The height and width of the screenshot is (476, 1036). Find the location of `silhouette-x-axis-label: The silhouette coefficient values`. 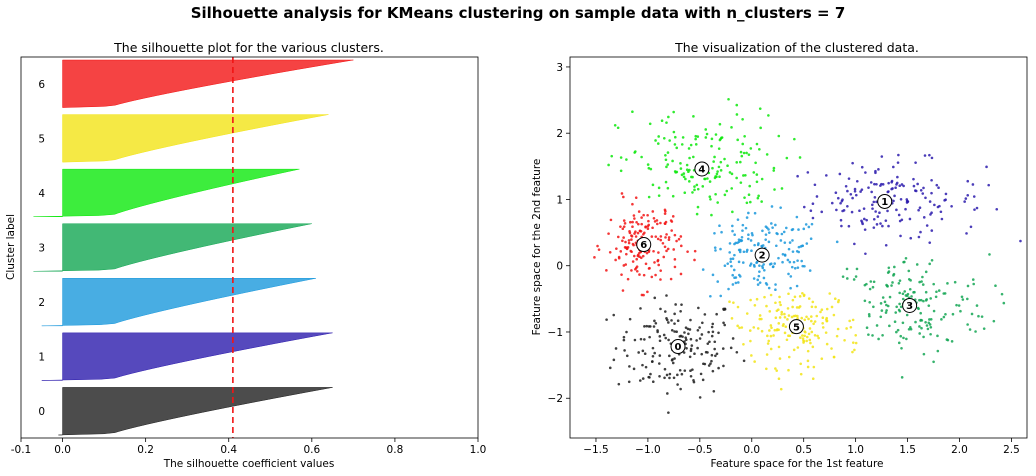

silhouette-x-axis-label: The silhouette coefficient values is located at coordinates (249, 464).